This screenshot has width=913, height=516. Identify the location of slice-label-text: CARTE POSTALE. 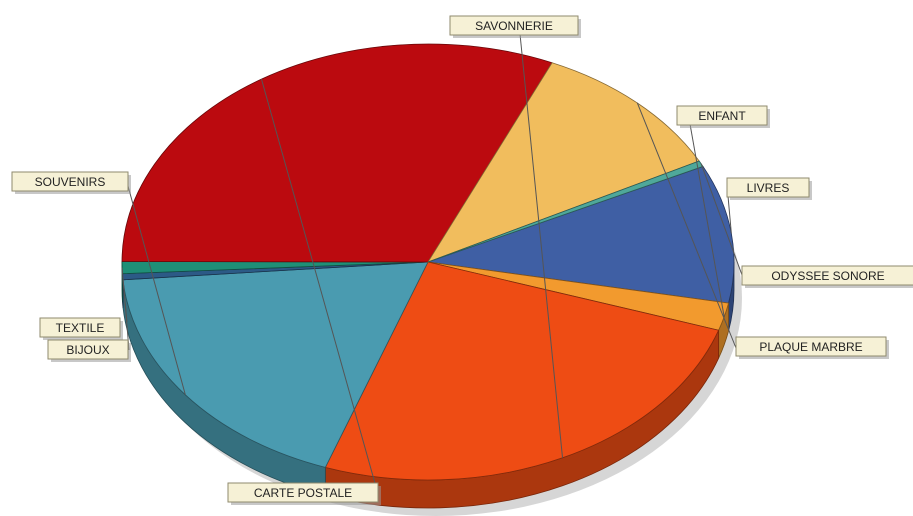
(303, 493).